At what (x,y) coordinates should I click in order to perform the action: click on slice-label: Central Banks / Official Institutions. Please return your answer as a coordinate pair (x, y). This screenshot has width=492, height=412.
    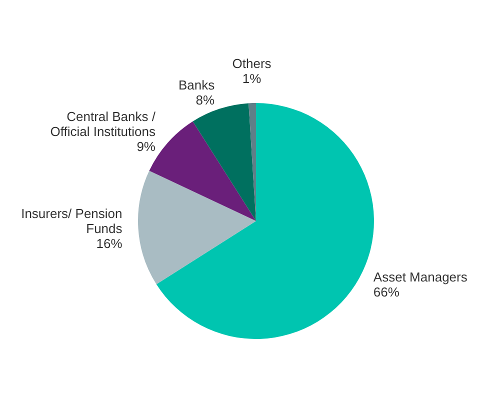
    Looking at the image, I should click on (103, 123).